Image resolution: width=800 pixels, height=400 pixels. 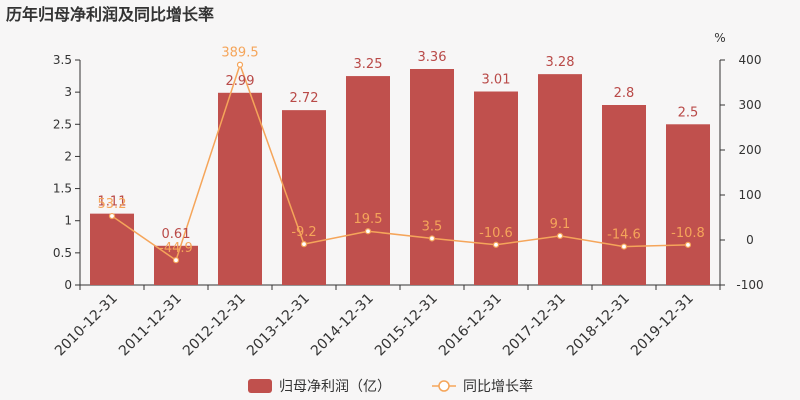 What do you see at coordinates (150, 325) in the screenshot?
I see `x-tick-label: 2011-12-31` at bounding box center [150, 325].